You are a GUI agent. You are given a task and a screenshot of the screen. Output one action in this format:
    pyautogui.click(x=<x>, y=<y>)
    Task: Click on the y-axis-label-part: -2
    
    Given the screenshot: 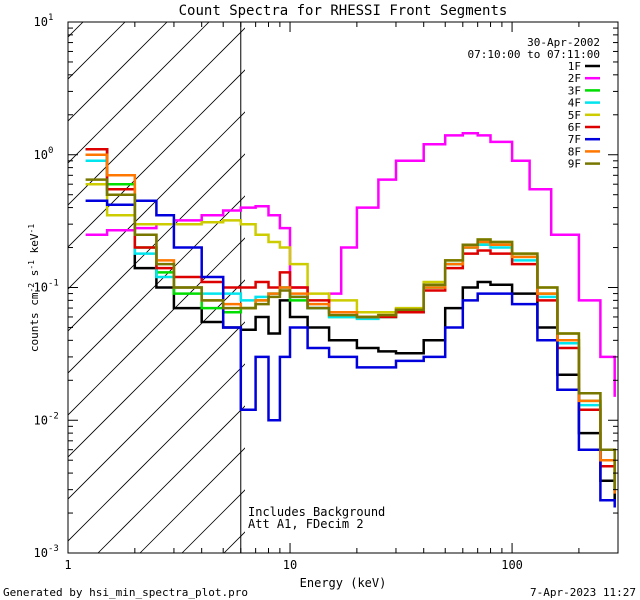 What is the action you would take?
    pyautogui.click(x=31, y=288)
    